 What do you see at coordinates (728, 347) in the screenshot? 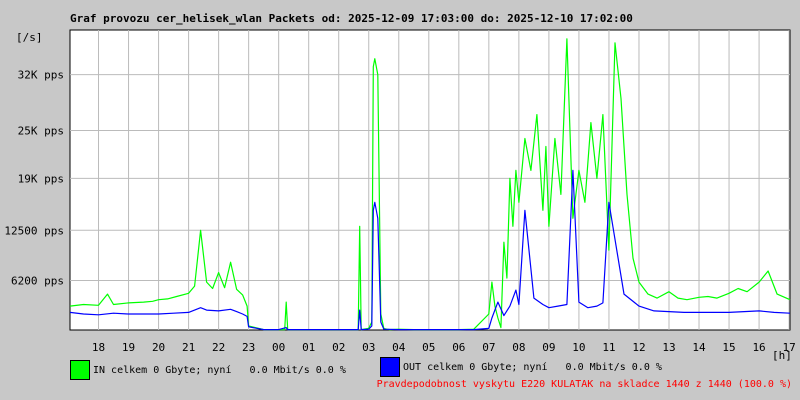
I see `x-tick-label: 15` at bounding box center [728, 347].